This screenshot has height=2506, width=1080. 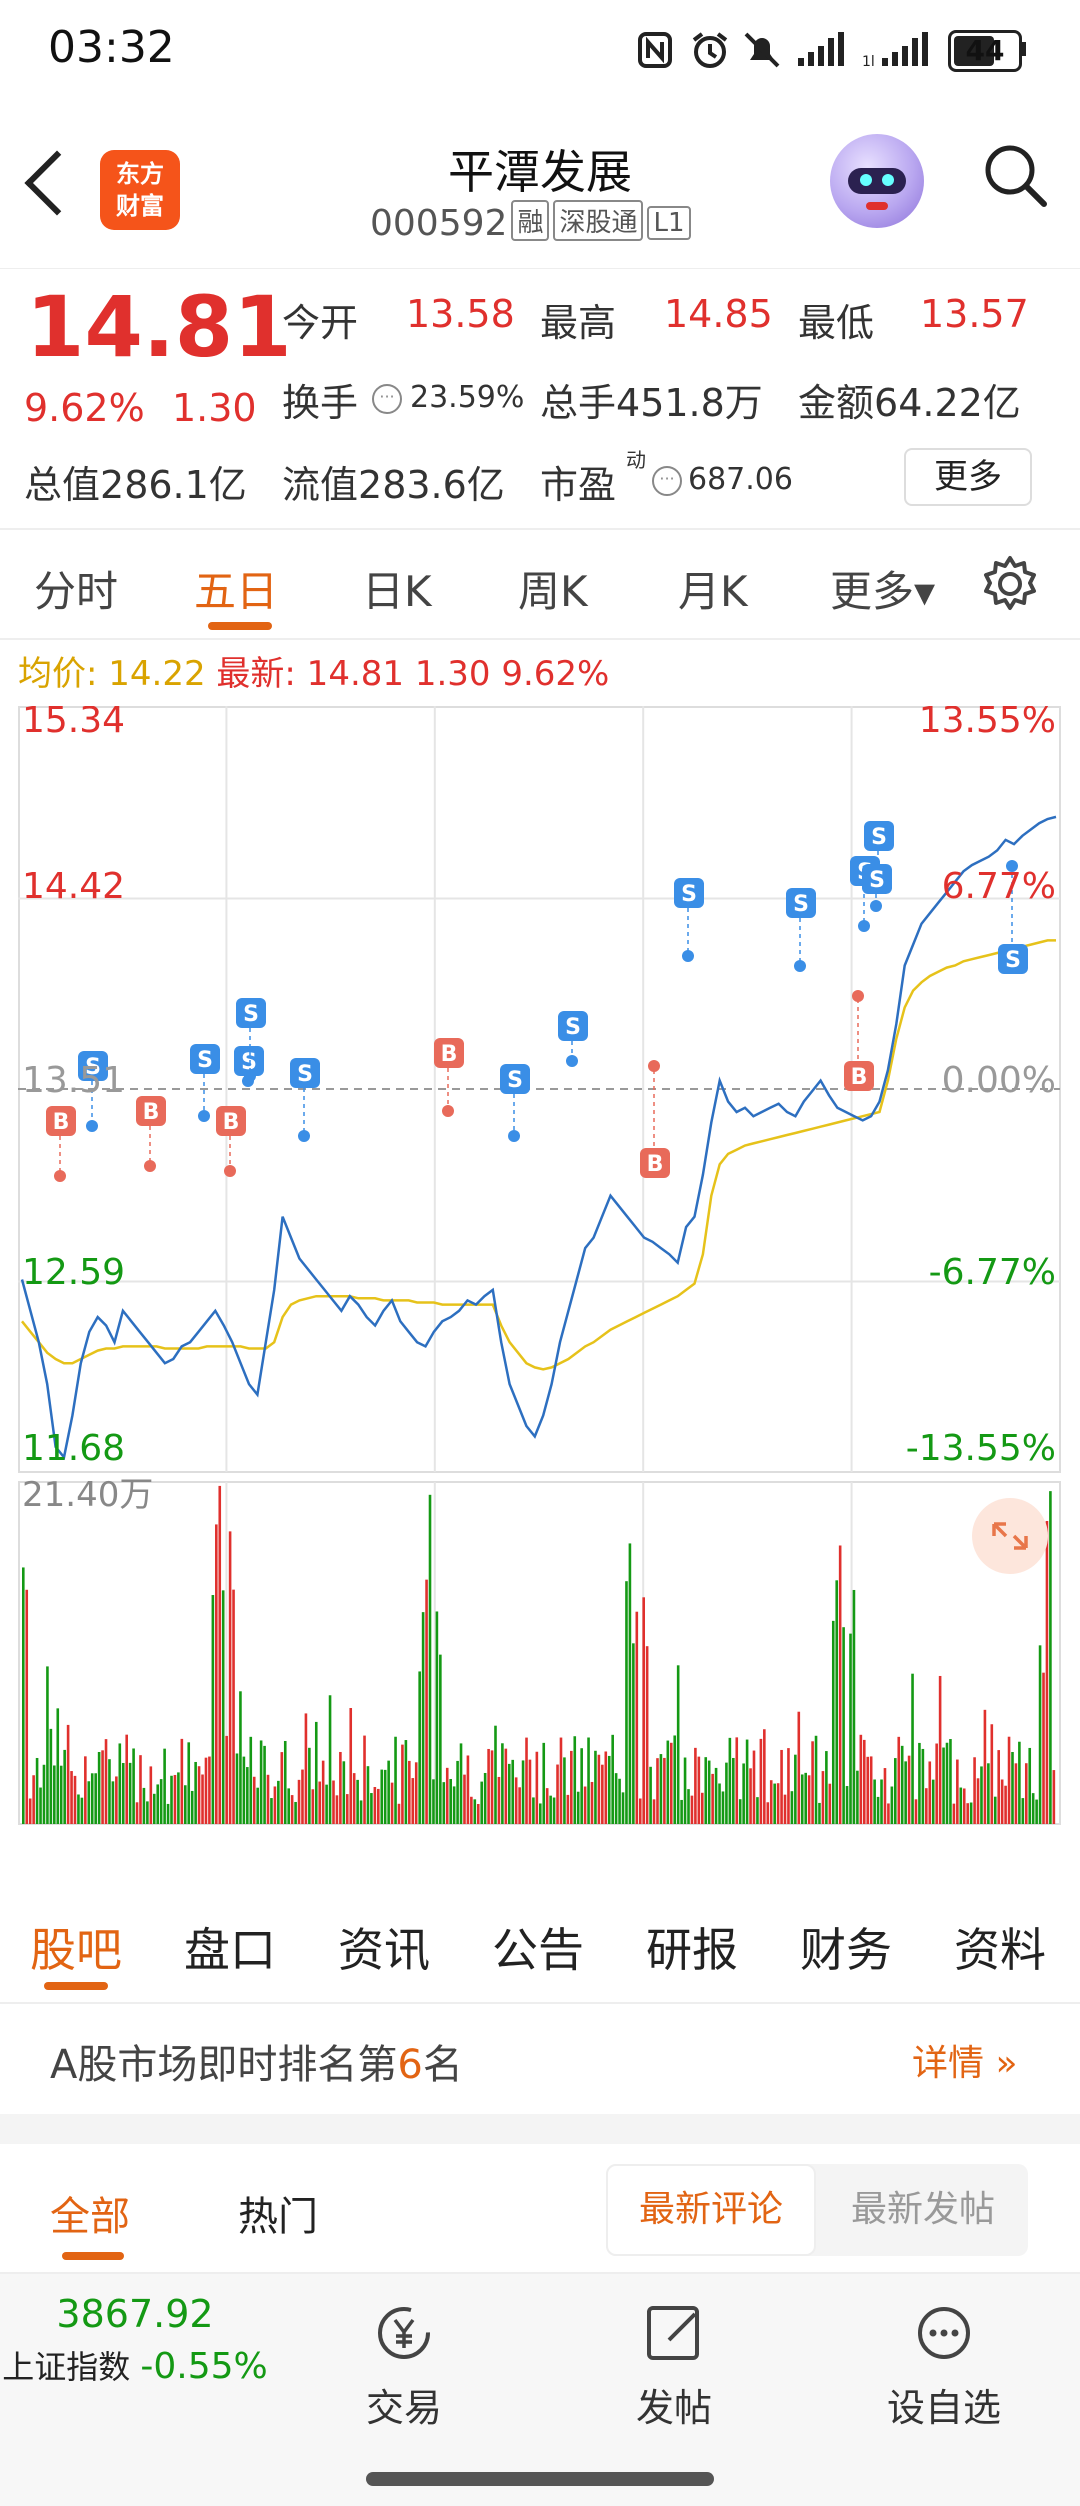 What do you see at coordinates (112, 674) in the screenshot?
I see `avg-price-label: 均价: 14.22` at bounding box center [112, 674].